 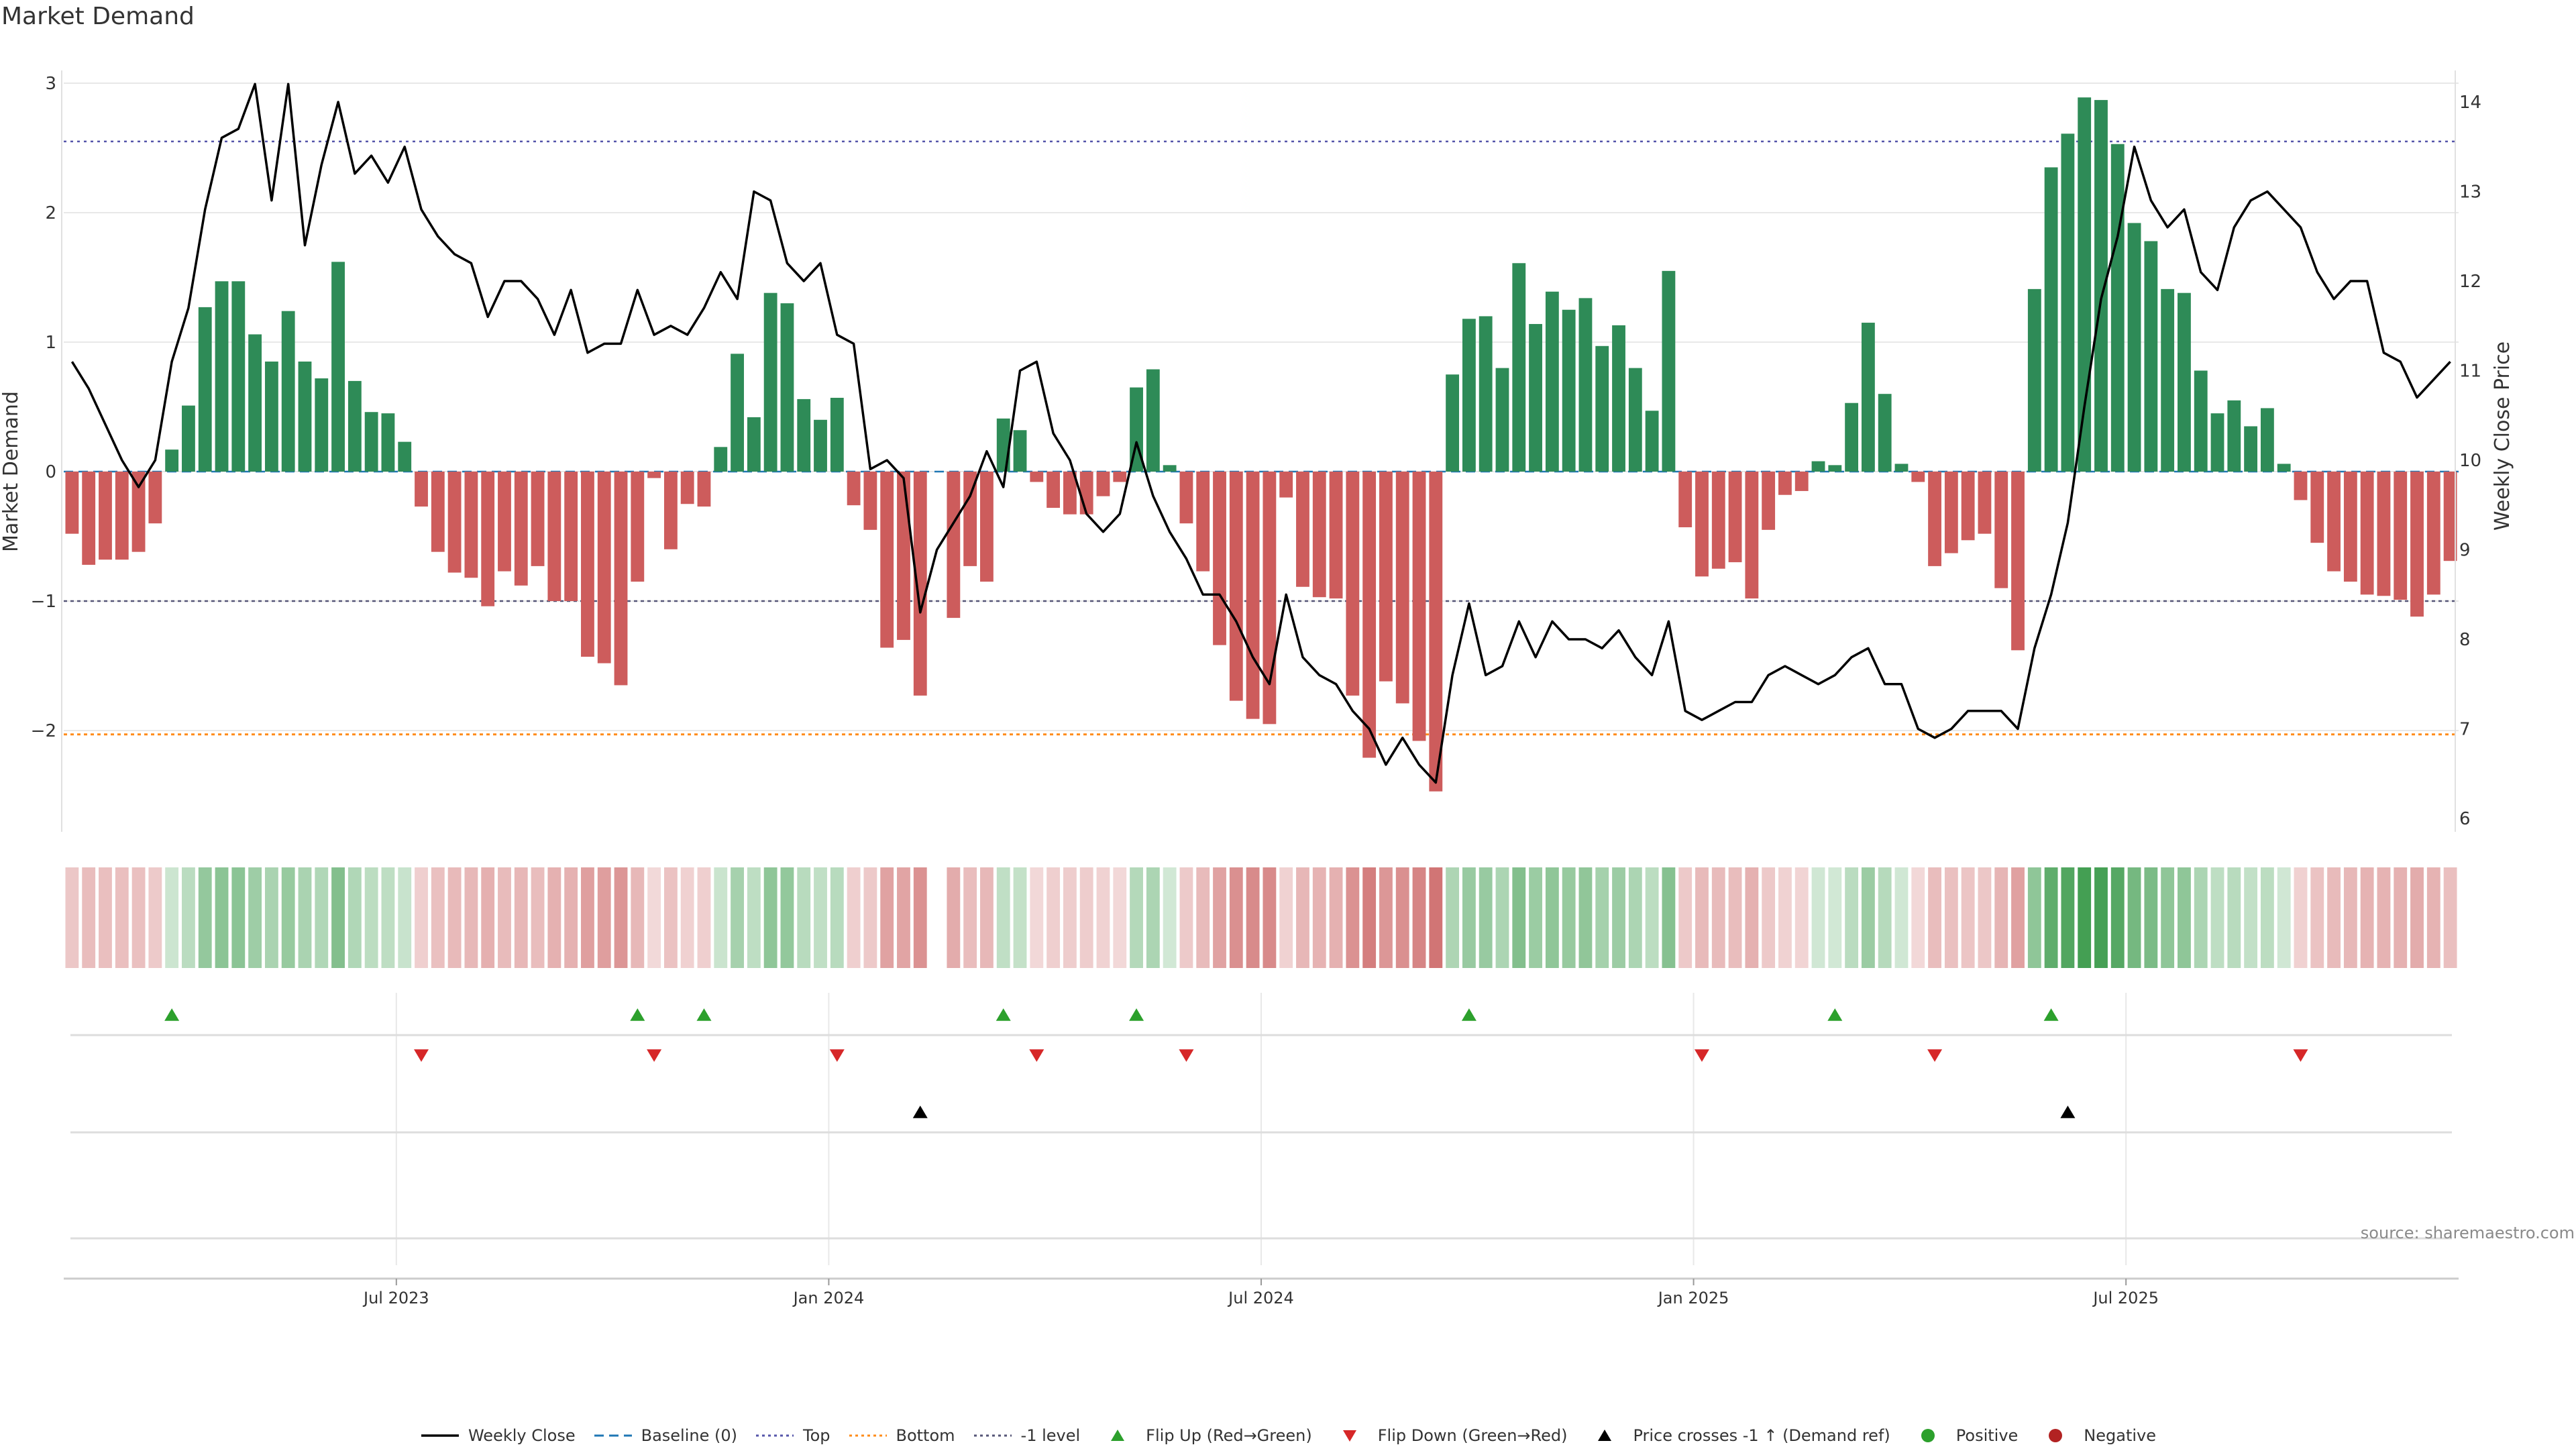 I want to click on legend-label: Top, so click(x=816, y=1435).